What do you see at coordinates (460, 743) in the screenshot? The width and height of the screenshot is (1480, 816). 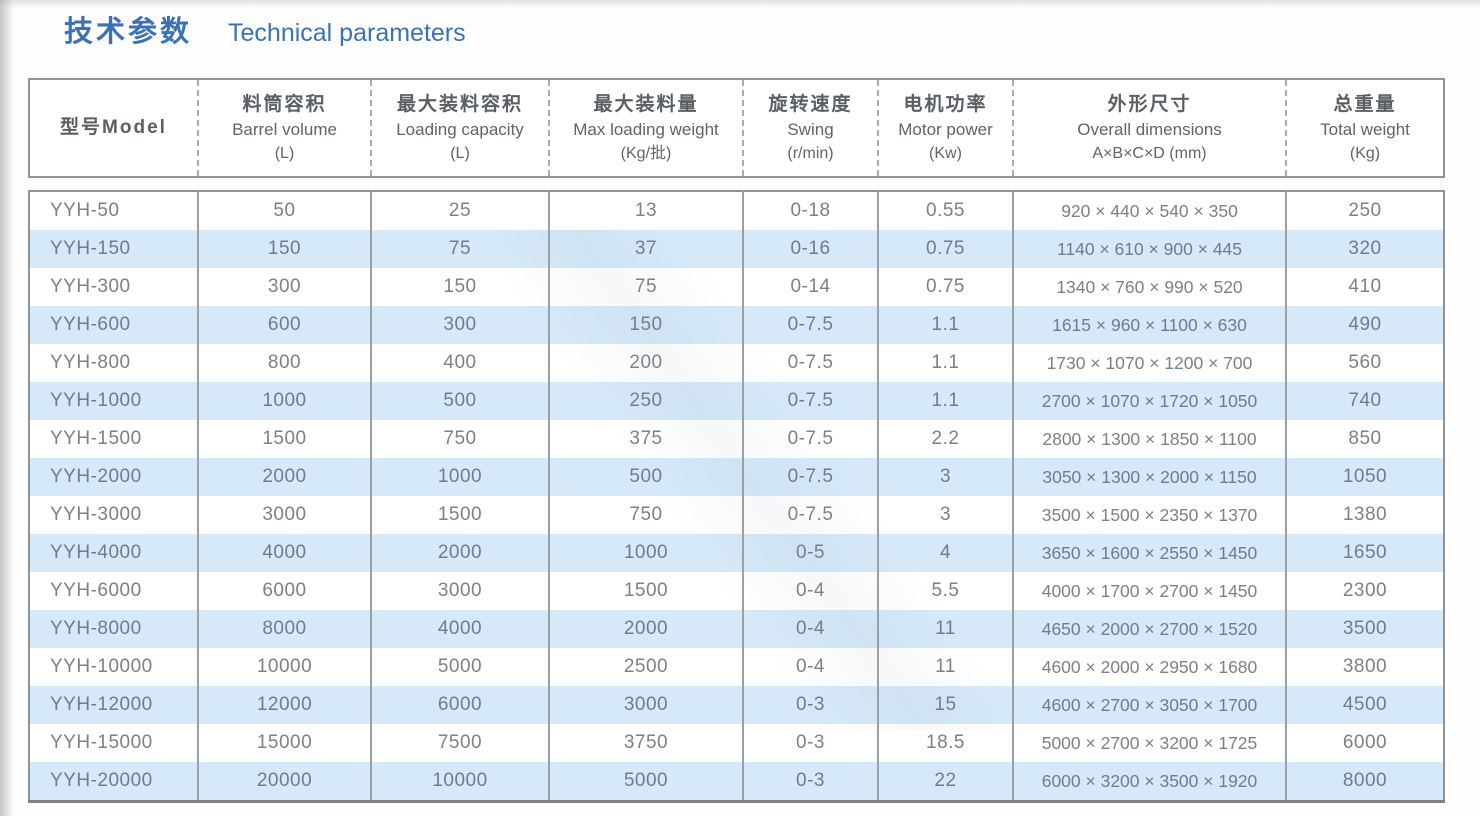 I see `cell-loading-capacity: 7500` at bounding box center [460, 743].